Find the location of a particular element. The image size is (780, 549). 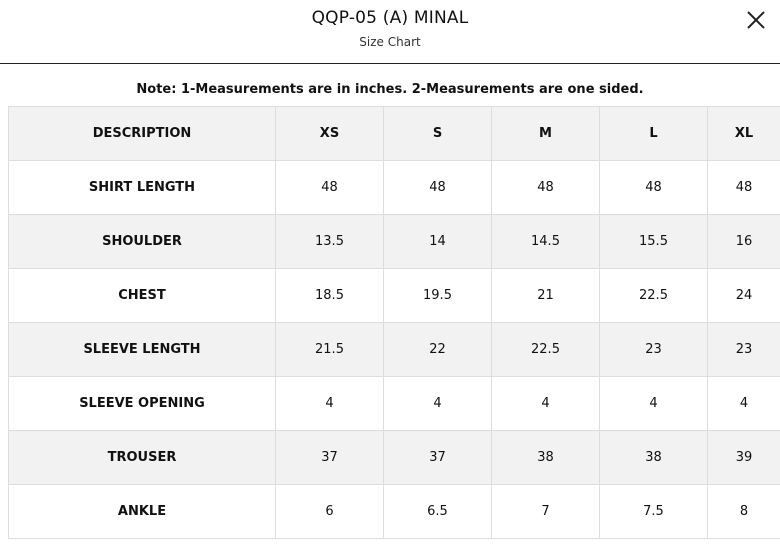

table-row-chest: CHEST 18.5 19.5 21 22.5 24 is located at coordinates (394, 295).